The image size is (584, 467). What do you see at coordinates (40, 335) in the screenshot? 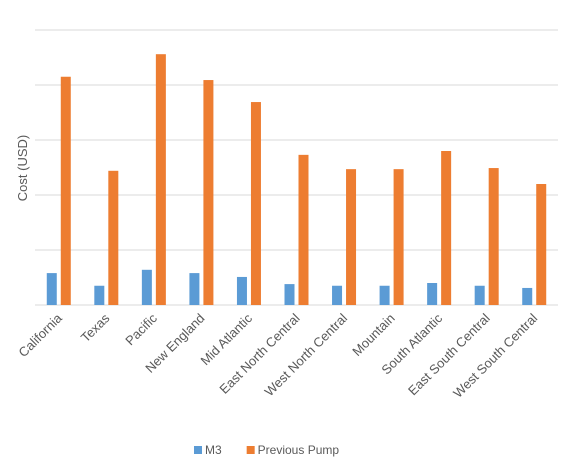
I see `x-tick-label: California` at bounding box center [40, 335].